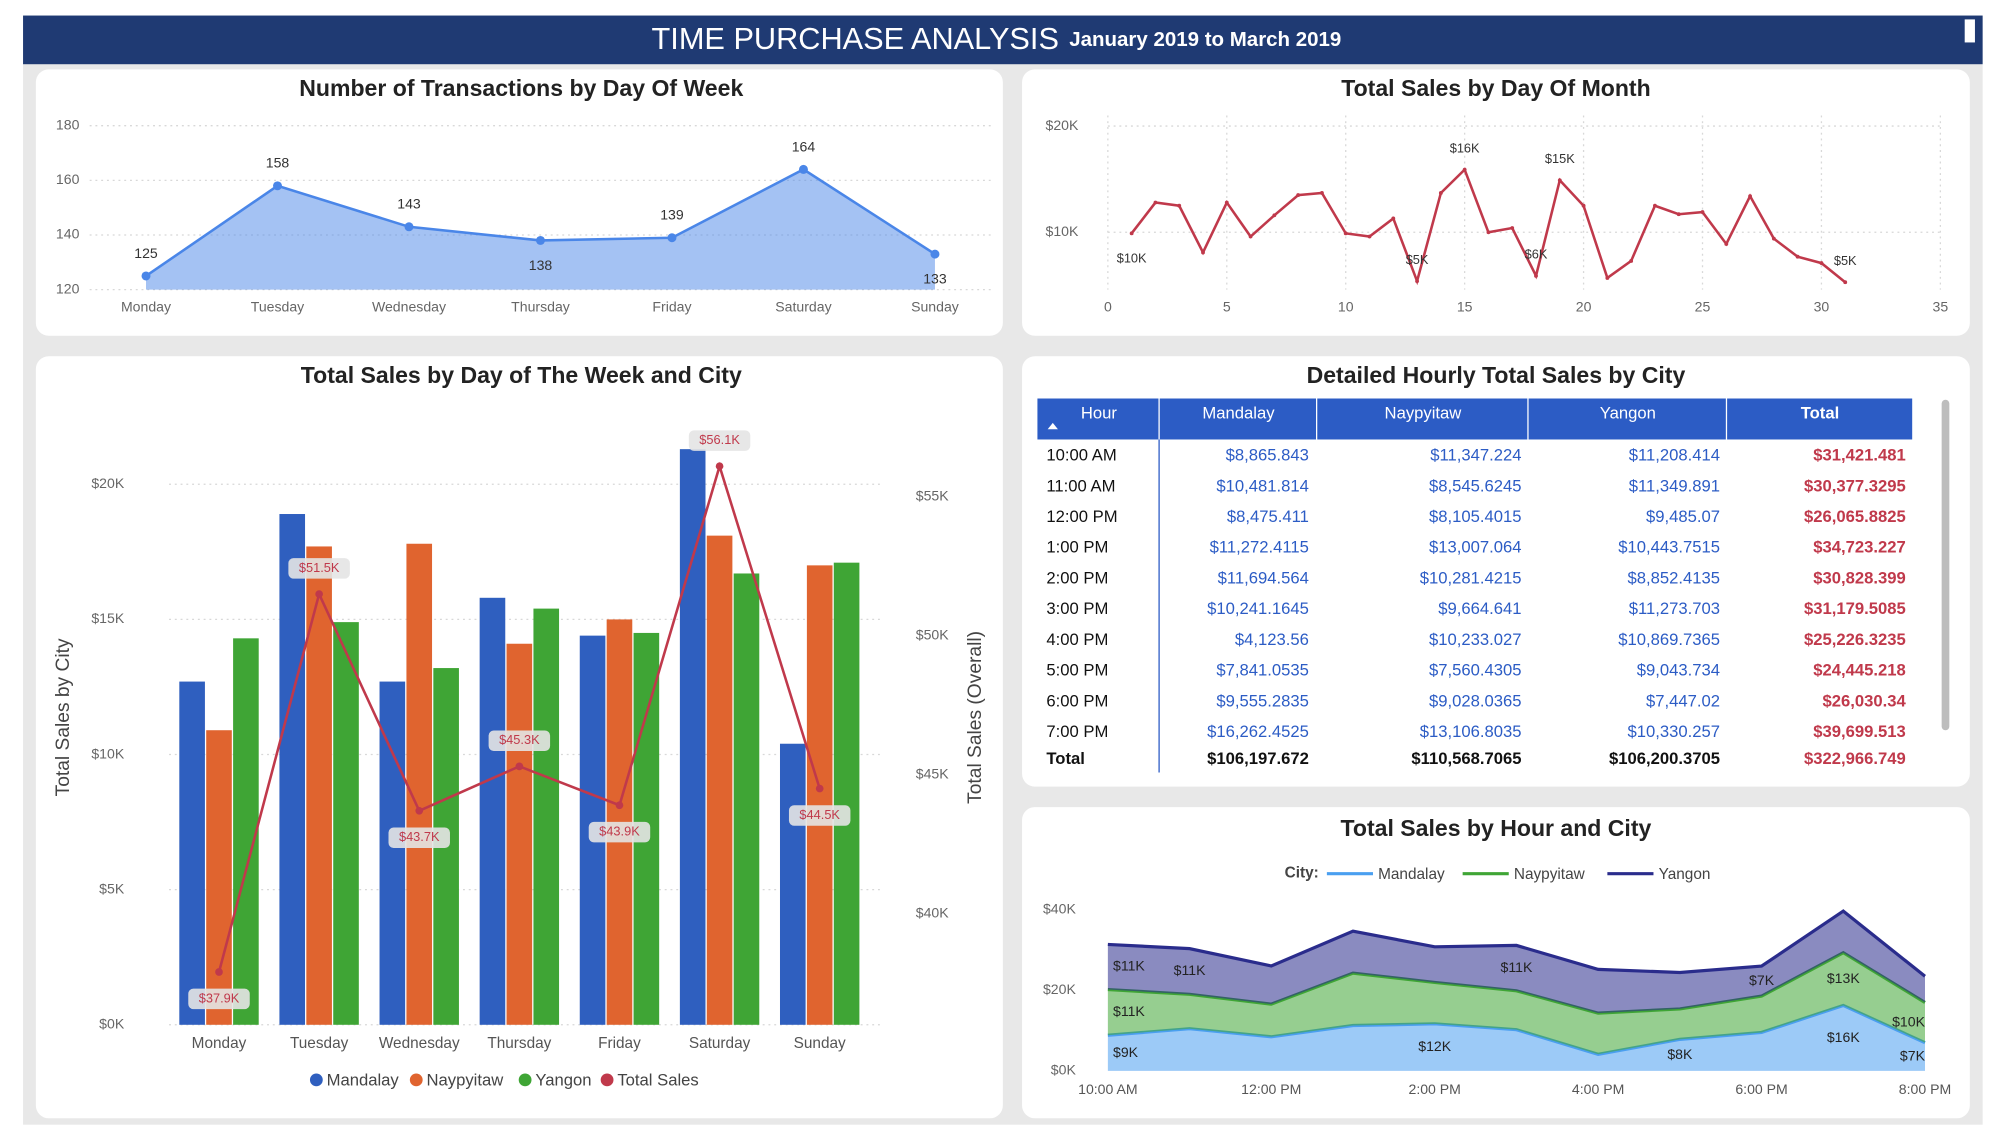 This screenshot has width=1998, height=1130. What do you see at coordinates (1479, 608) in the screenshot?
I see `table-cell: $9,664.641` at bounding box center [1479, 608].